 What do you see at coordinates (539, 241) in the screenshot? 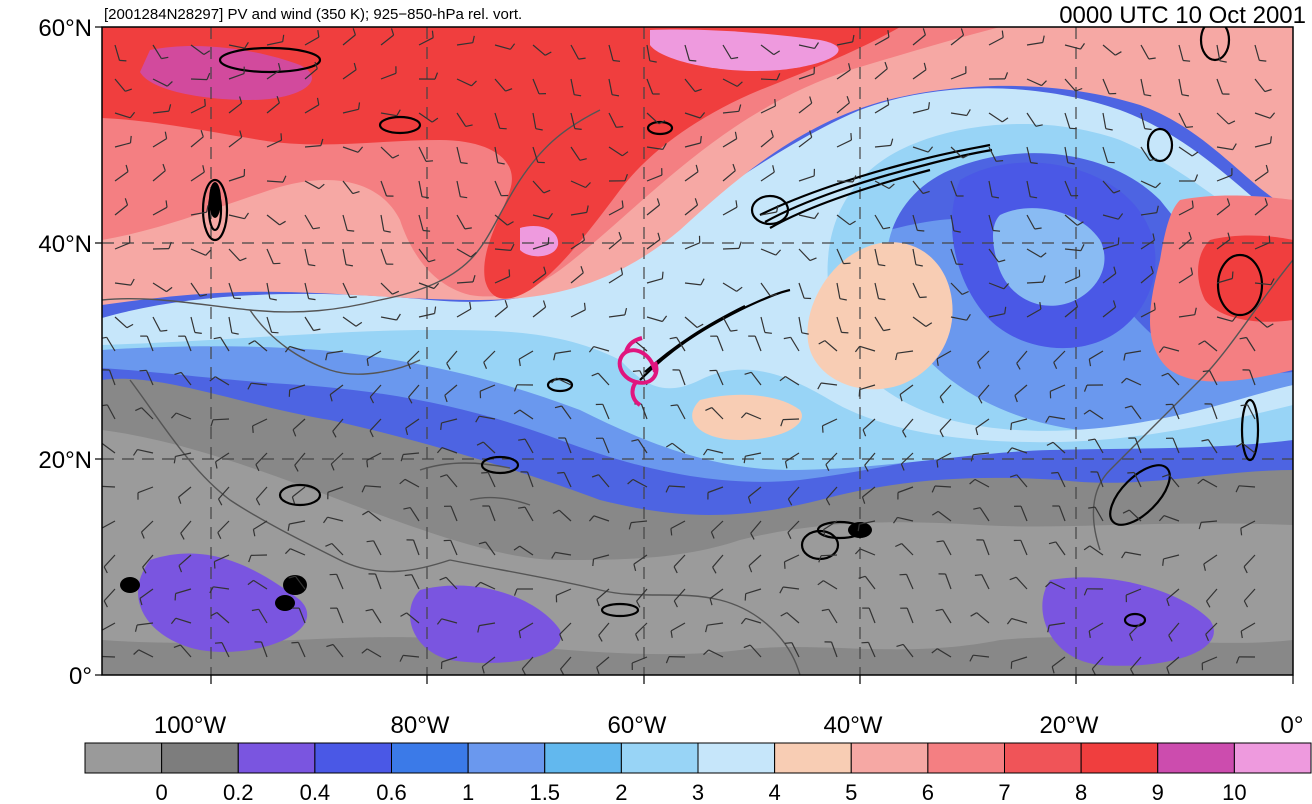
I see `high-pv-region` at bounding box center [539, 241].